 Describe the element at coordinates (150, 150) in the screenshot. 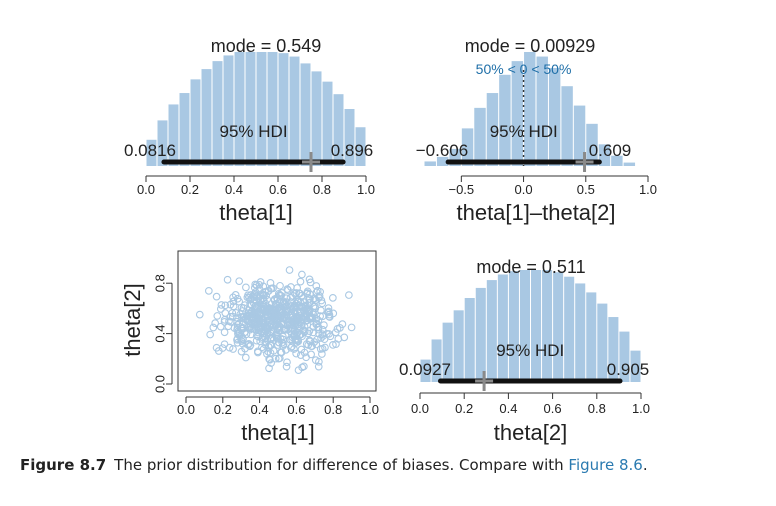

I see `hdi-low-label: 0.0816` at that location.